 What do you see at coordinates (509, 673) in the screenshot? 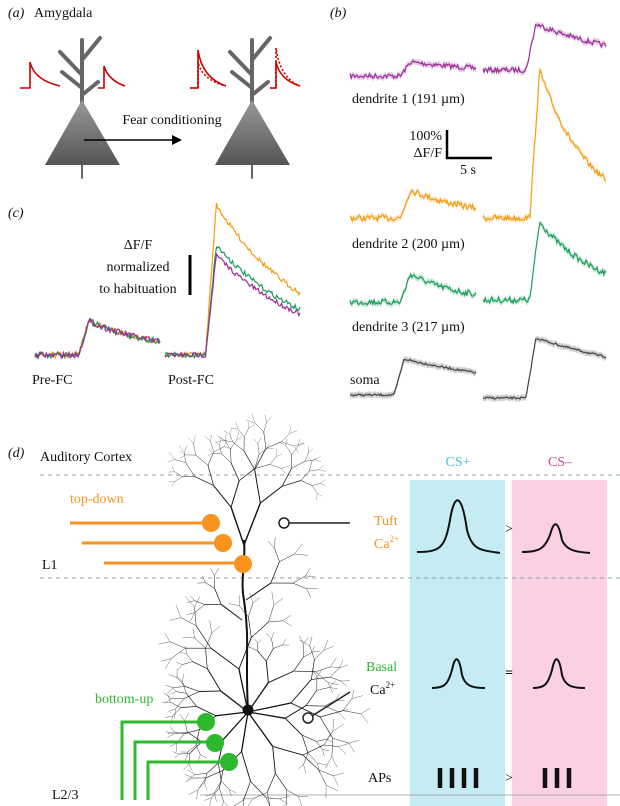
I see `comparison: =` at bounding box center [509, 673].